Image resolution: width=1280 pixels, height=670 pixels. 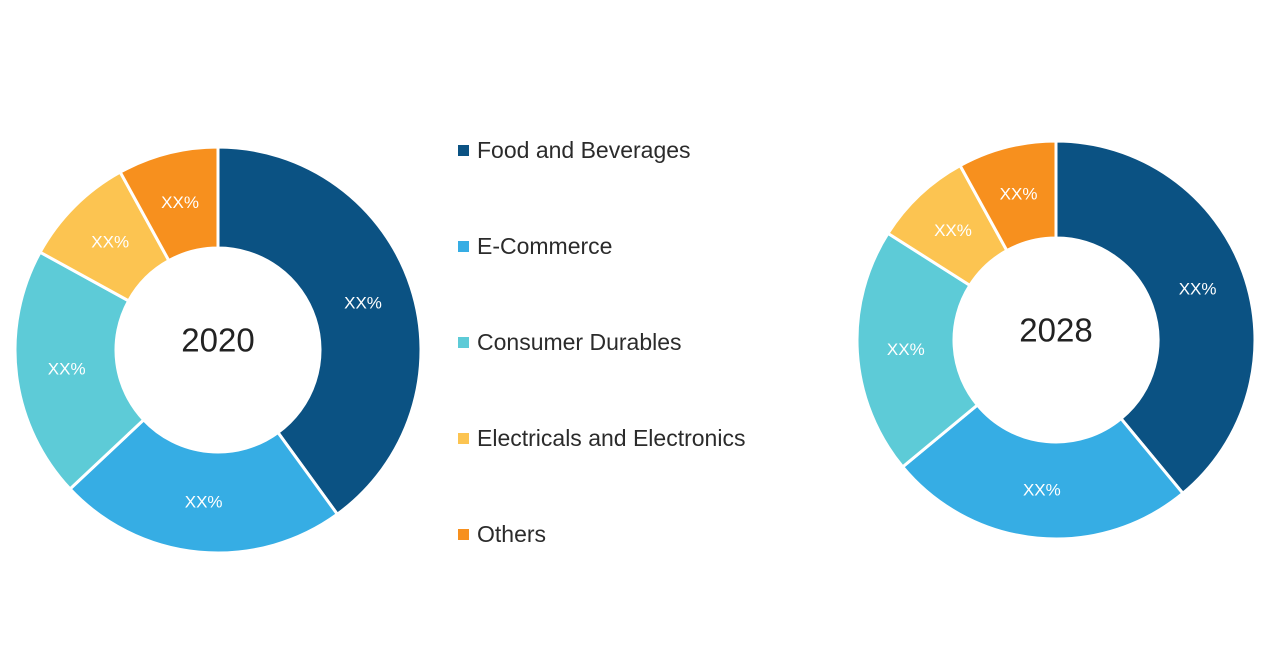 I want to click on data-label-2028-food-and-beverages: XX%, so click(x=1198, y=289).